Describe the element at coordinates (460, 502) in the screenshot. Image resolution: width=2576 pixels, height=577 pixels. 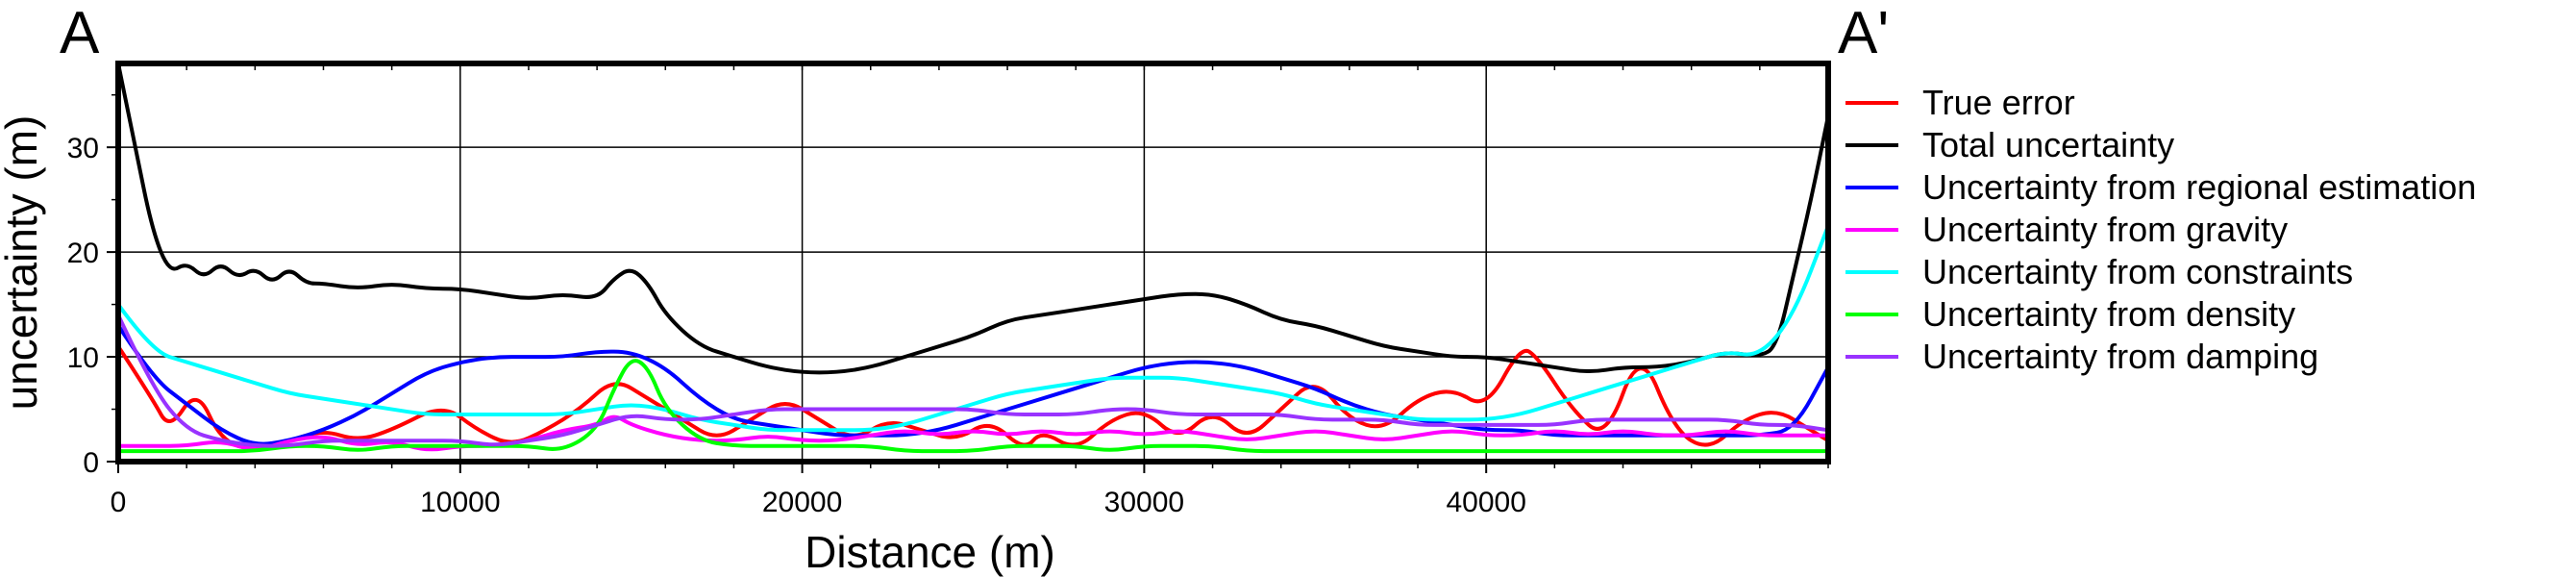
I see `x-tick-label: 10000` at that location.